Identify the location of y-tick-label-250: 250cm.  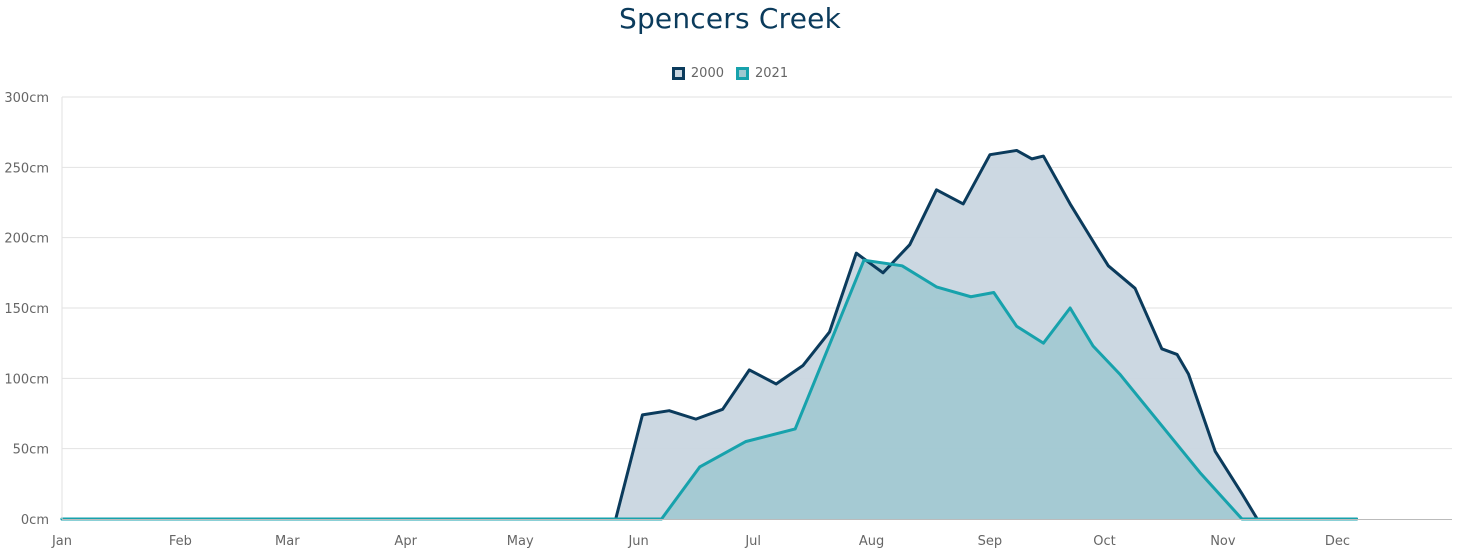
(26, 168).